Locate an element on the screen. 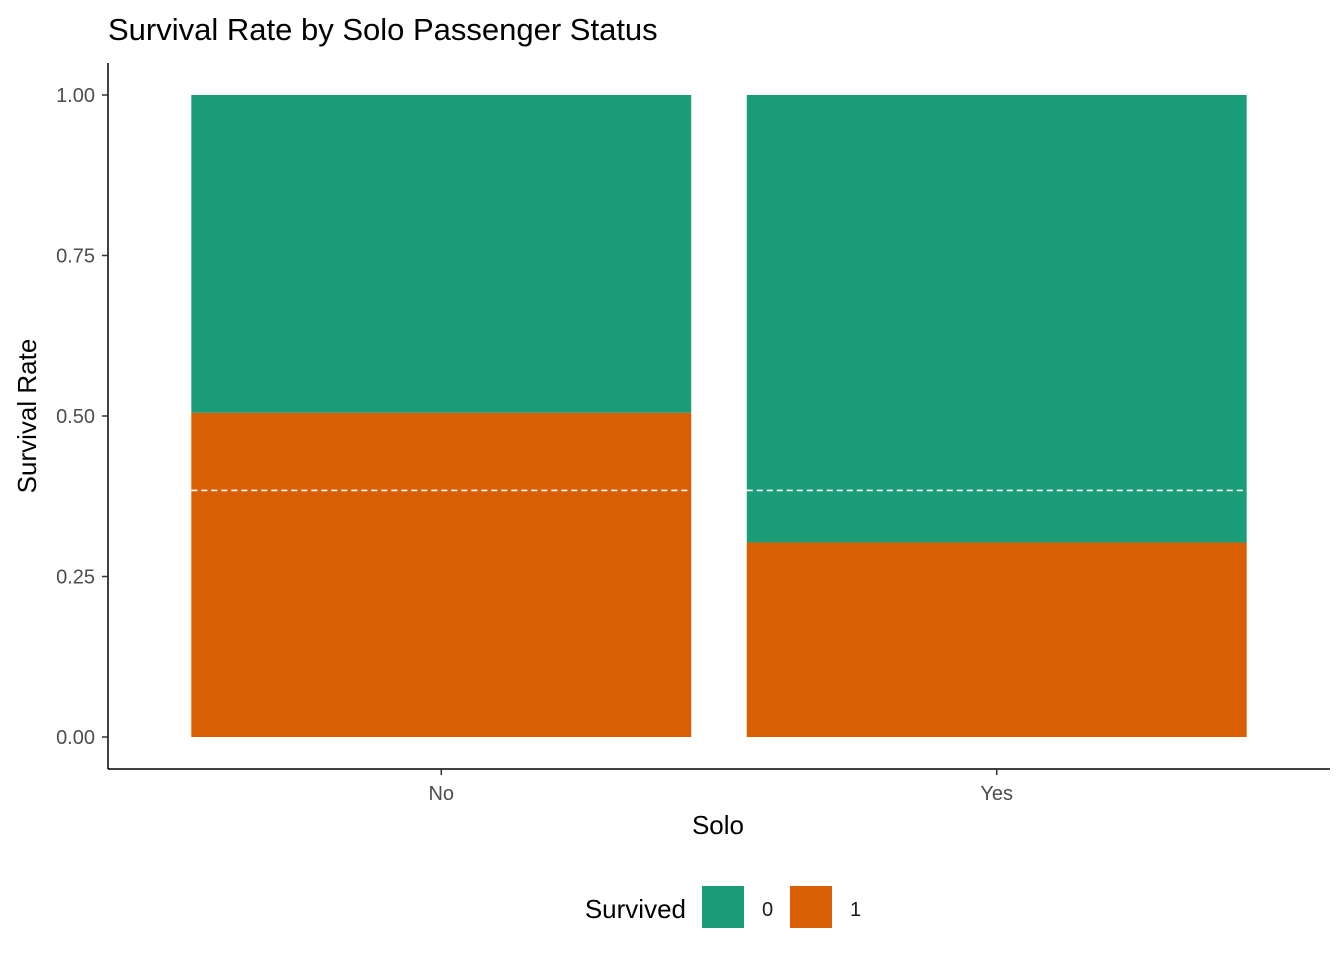 The height and width of the screenshot is (960, 1344). y-tick-label: 1.00 is located at coordinates (75, 96).